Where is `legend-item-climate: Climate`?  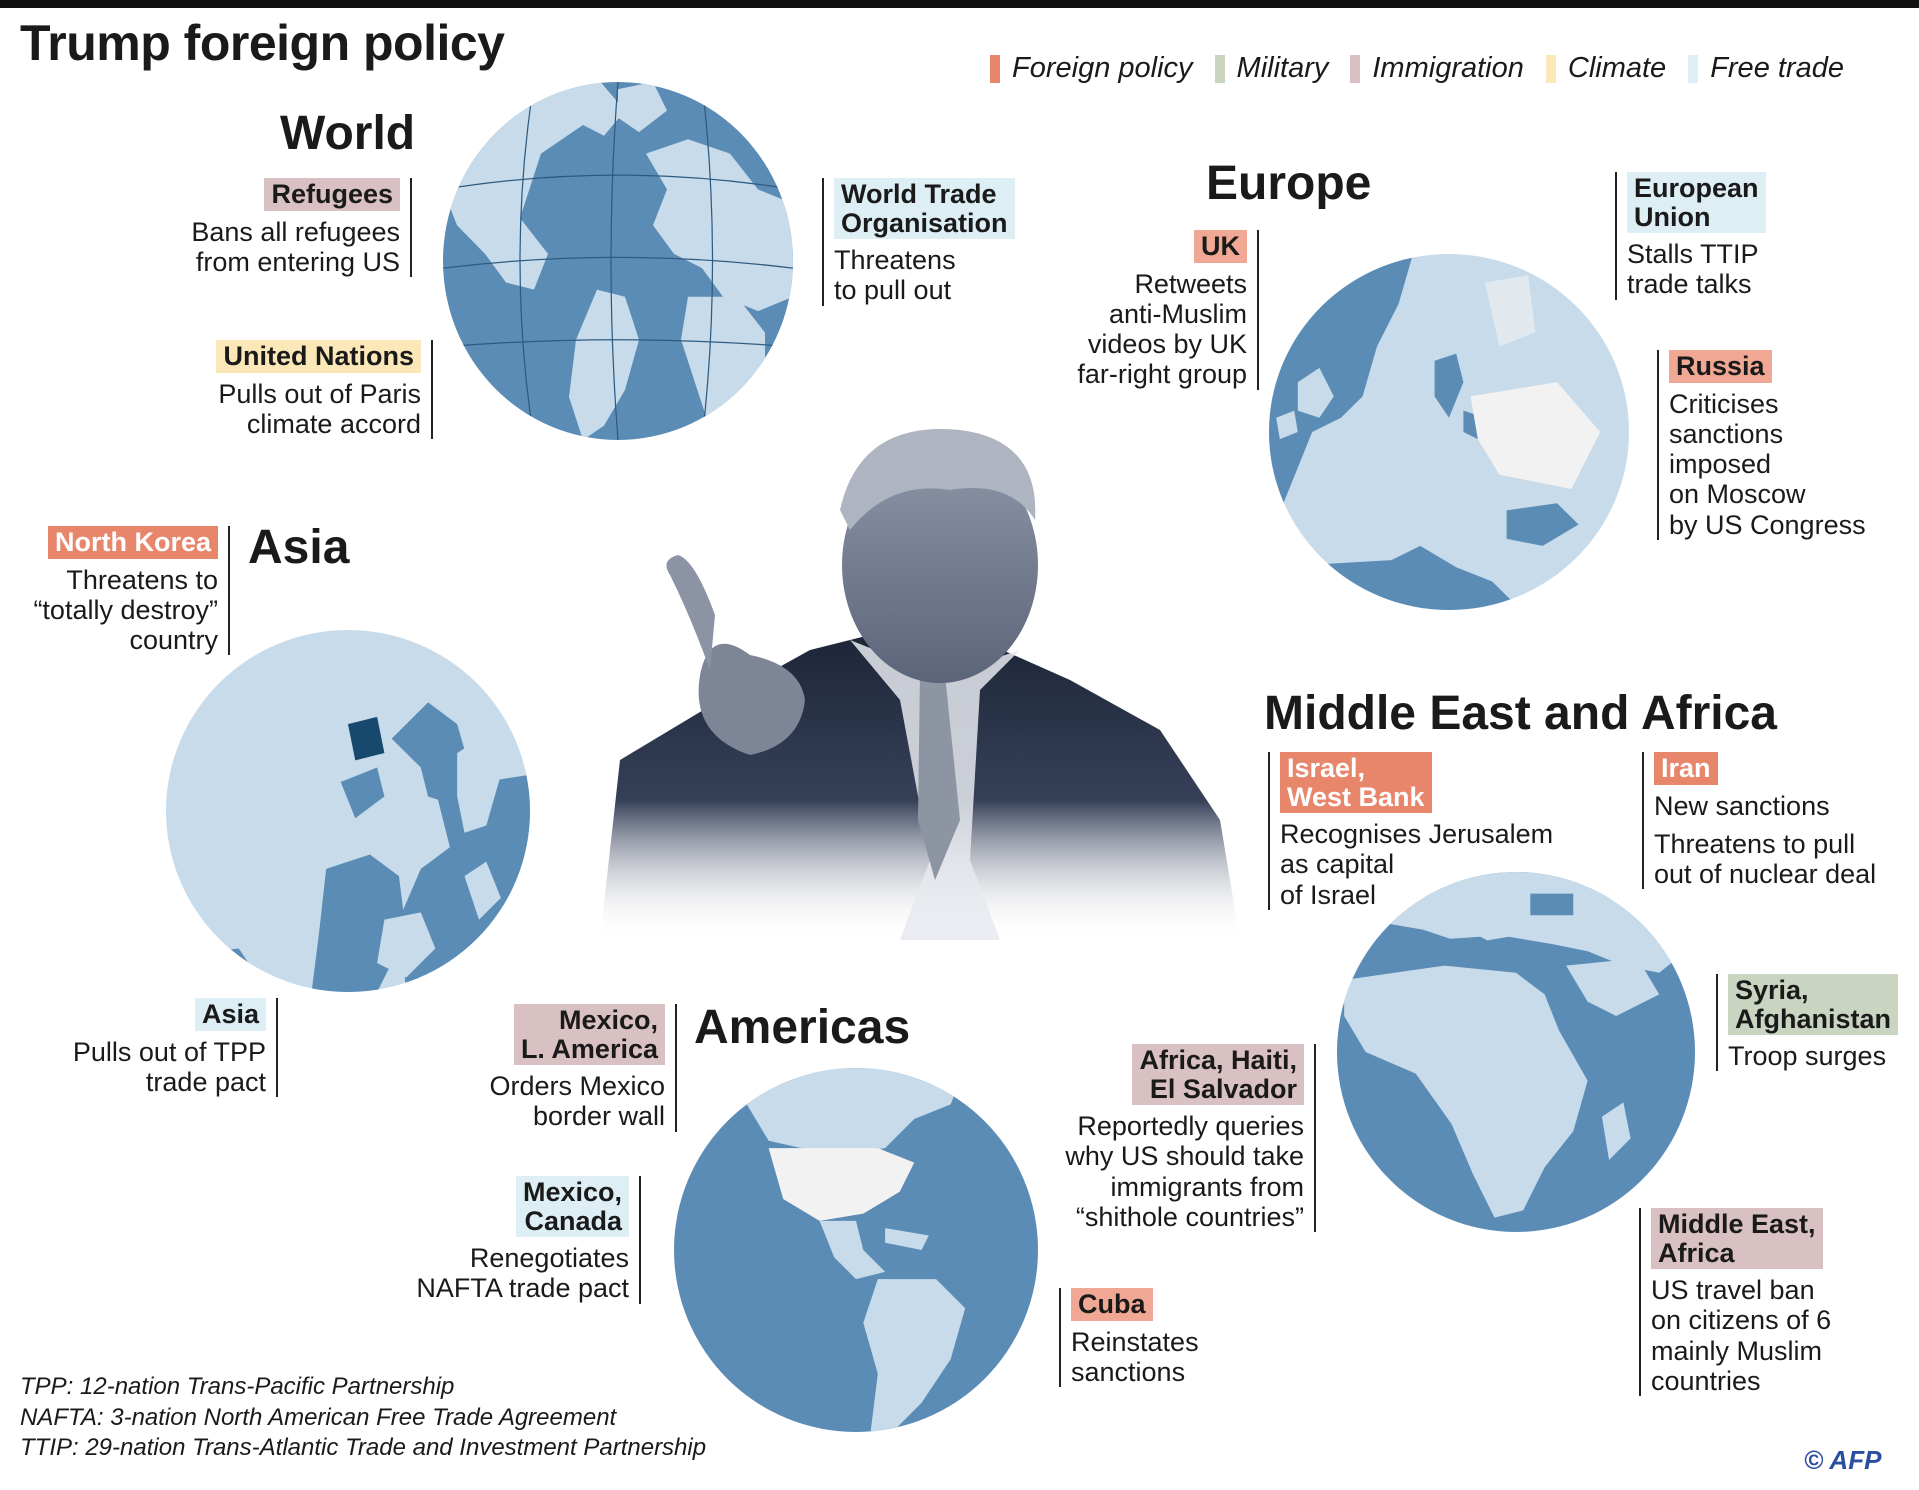
legend-item-climate: Climate is located at coordinates (1605, 68).